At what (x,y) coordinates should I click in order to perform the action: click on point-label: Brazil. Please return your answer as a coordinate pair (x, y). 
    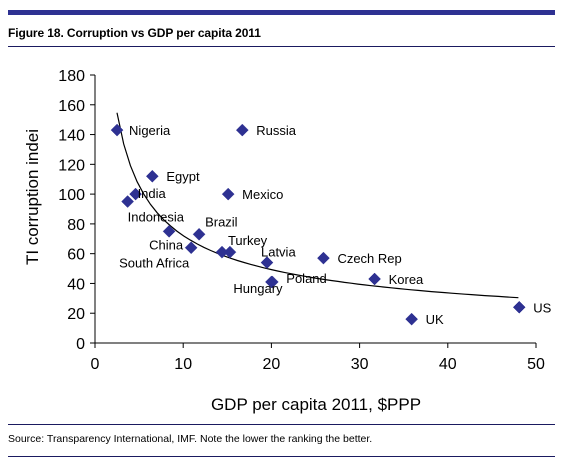
    Looking at the image, I should click on (221, 221).